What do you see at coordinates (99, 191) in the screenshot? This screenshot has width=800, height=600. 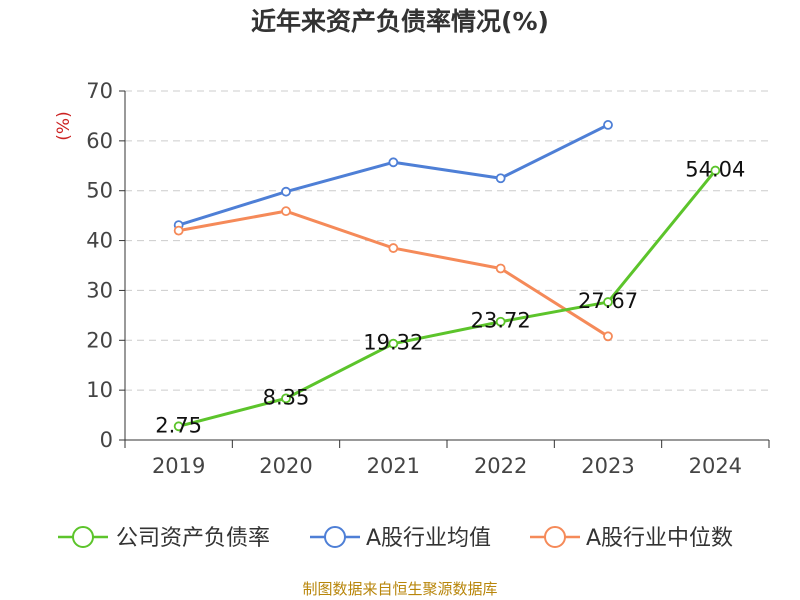 I see `y-tick-label: 50` at bounding box center [99, 191].